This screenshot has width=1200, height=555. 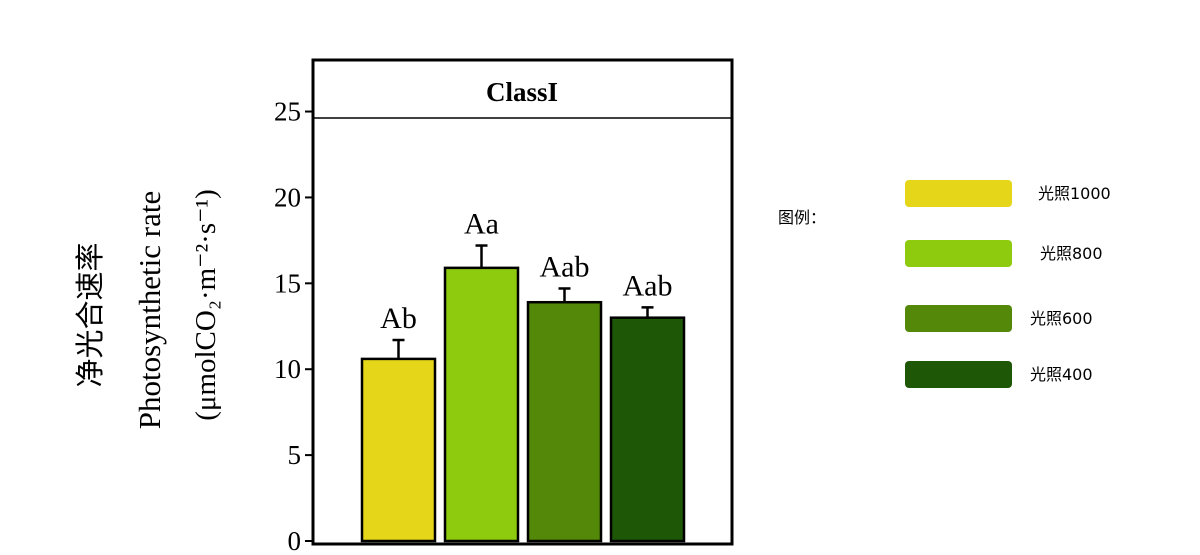 What do you see at coordinates (287, 112) in the screenshot?
I see `y-tick-label: 25` at bounding box center [287, 112].